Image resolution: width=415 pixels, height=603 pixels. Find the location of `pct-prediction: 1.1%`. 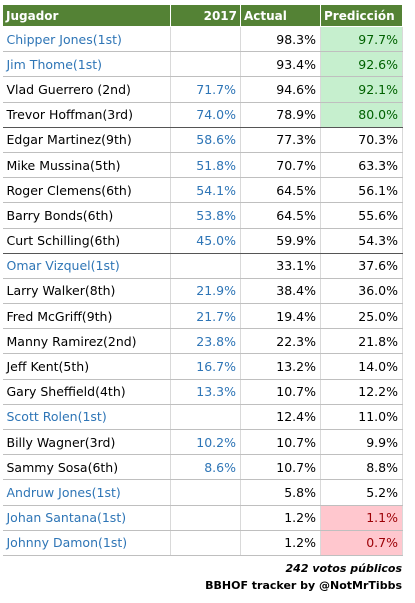

pct-prediction: 1.1% is located at coordinates (361, 518).